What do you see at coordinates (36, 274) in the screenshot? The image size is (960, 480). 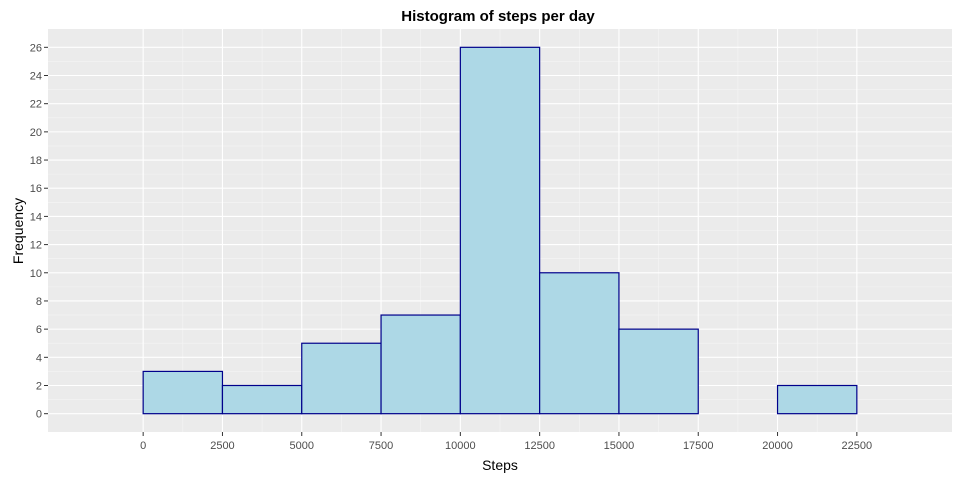 I see `y-tick-label: 10` at bounding box center [36, 274].